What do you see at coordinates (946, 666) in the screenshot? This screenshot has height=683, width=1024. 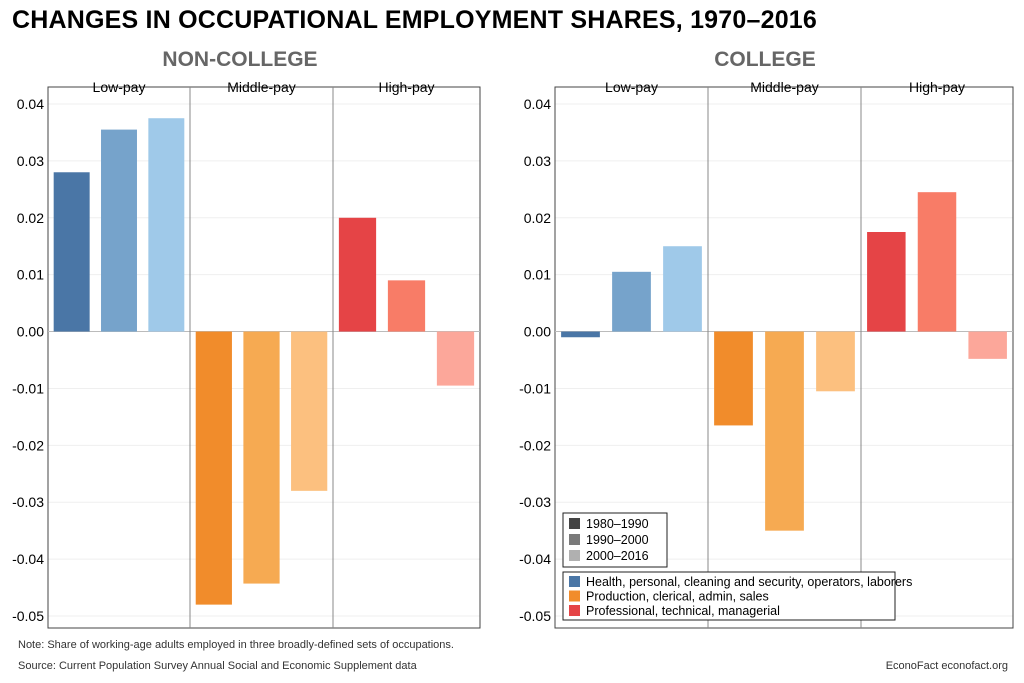 I see `chart-brand: EconoFact econofact.org` at bounding box center [946, 666].